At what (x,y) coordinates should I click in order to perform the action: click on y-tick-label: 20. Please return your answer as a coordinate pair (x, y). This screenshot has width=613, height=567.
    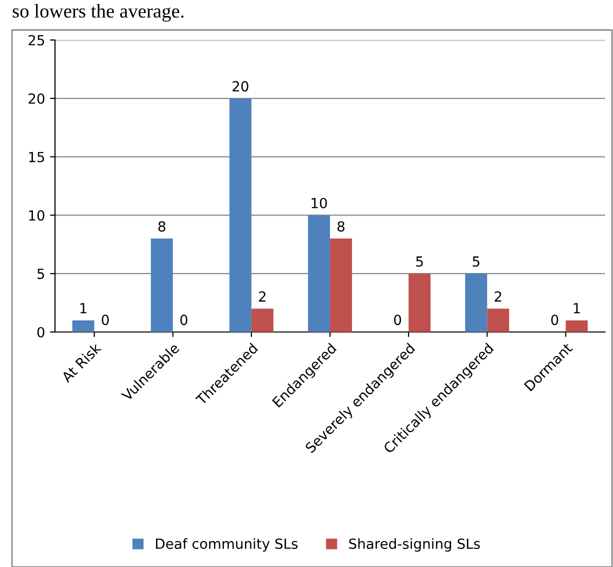
    Looking at the image, I should click on (36, 98).